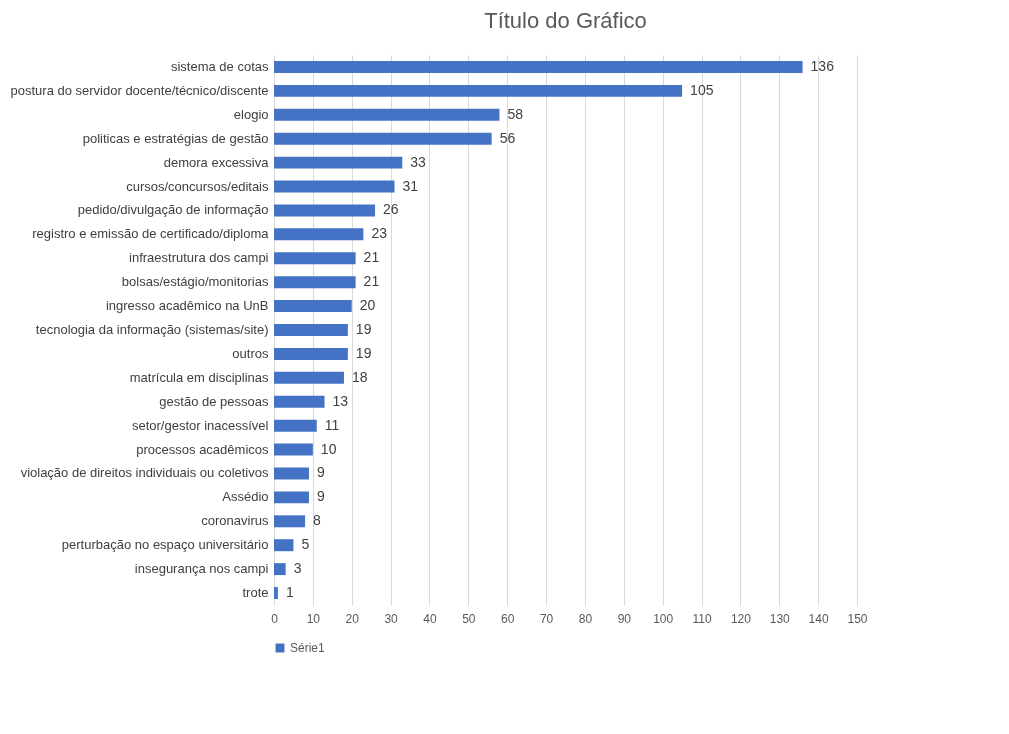 This screenshot has width=1009, height=734. I want to click on data-label: 3, so click(297, 568).